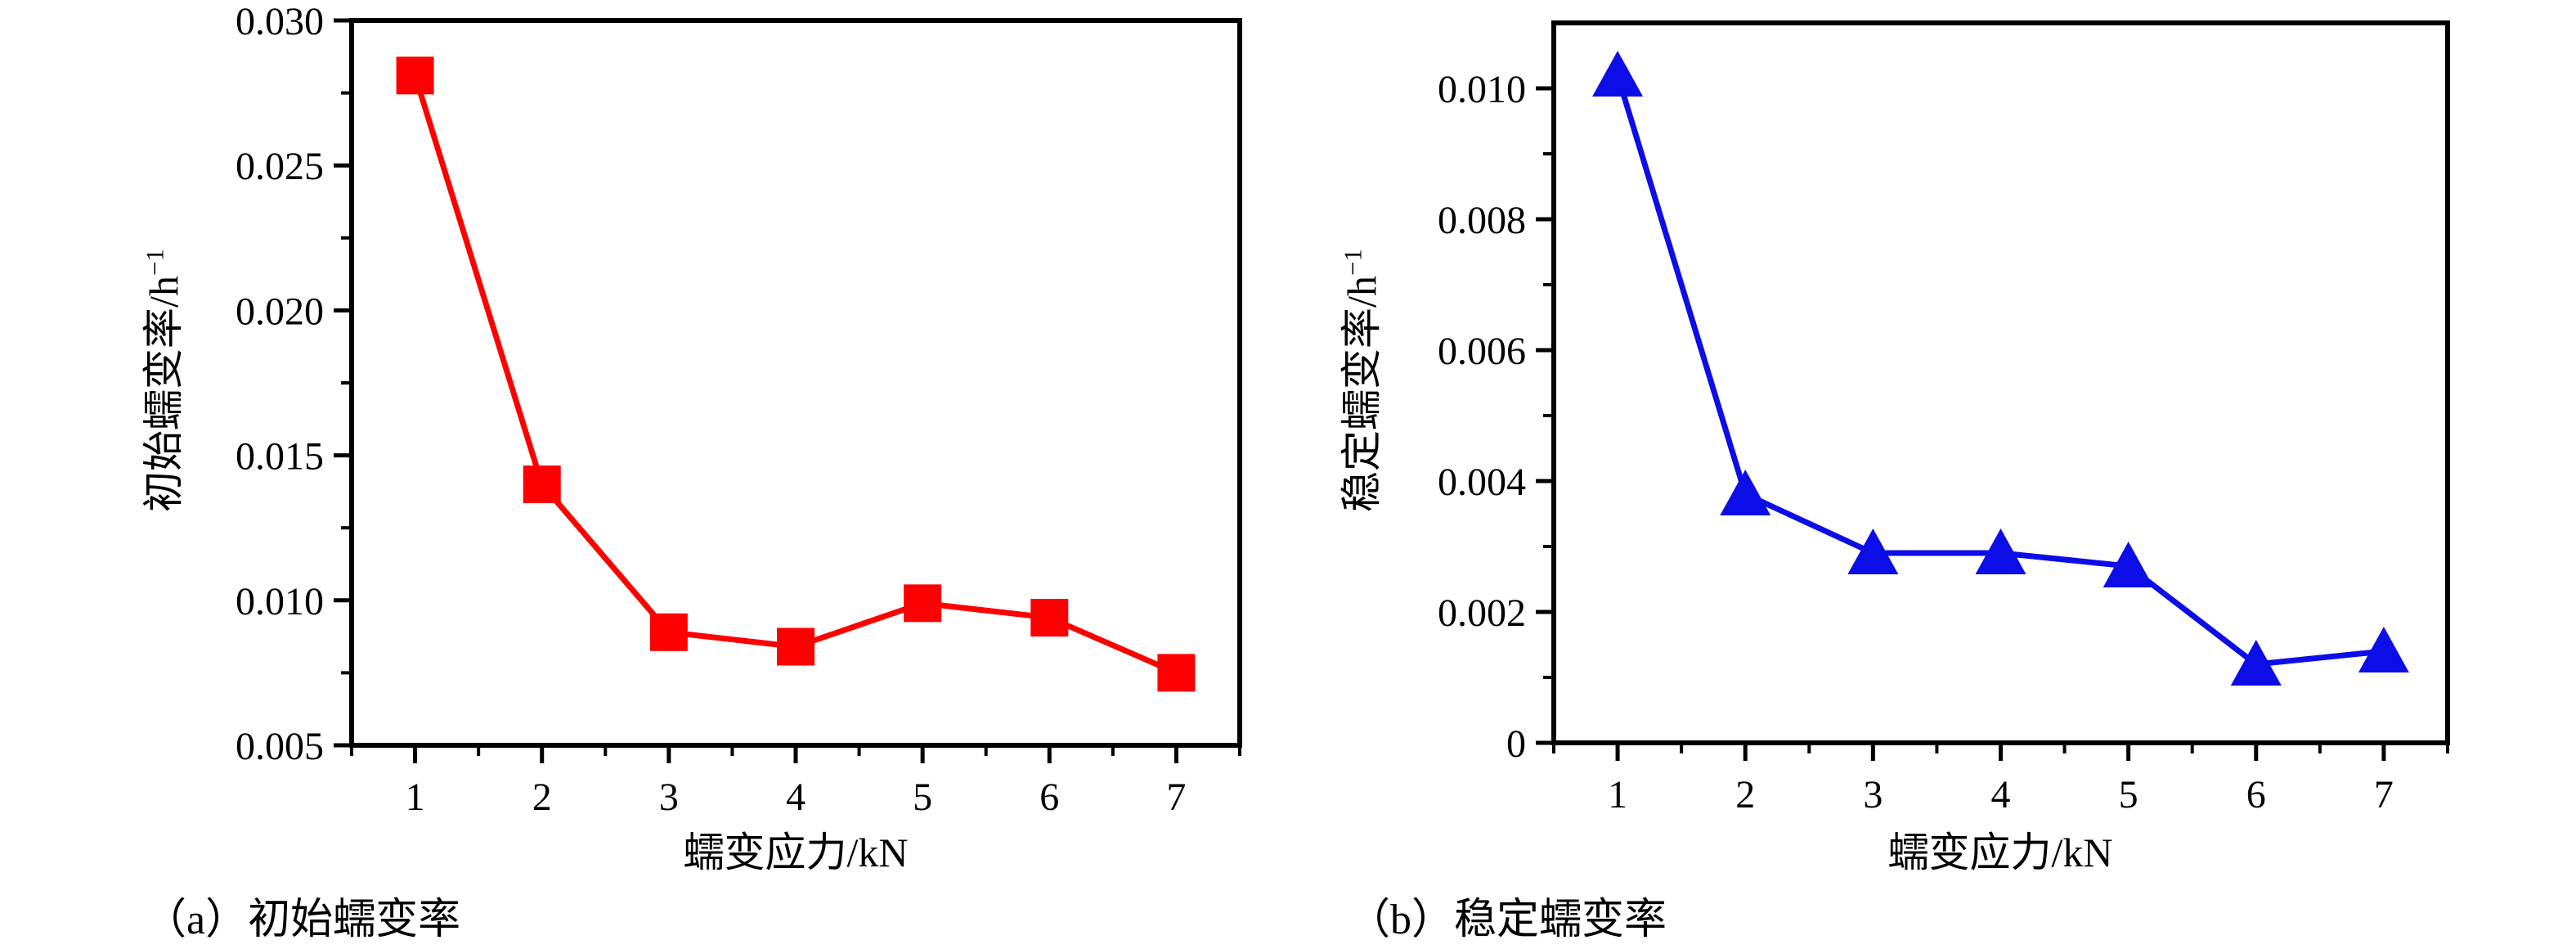  Describe the element at coordinates (1507, 920) in the screenshot. I see `chart-b-caption: （b）稳定蠕变率` at that location.